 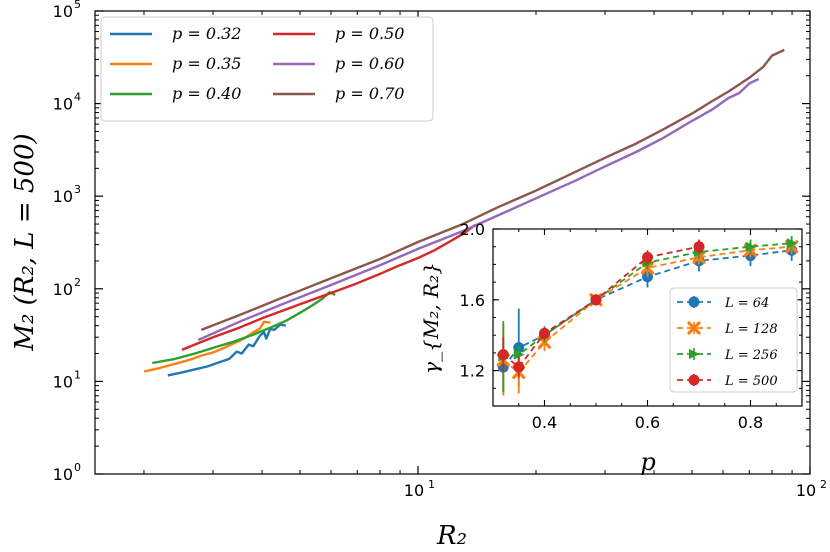 What do you see at coordinates (647, 422) in the screenshot?
I see `inset-x-tick-label: 0.6` at bounding box center [647, 422].